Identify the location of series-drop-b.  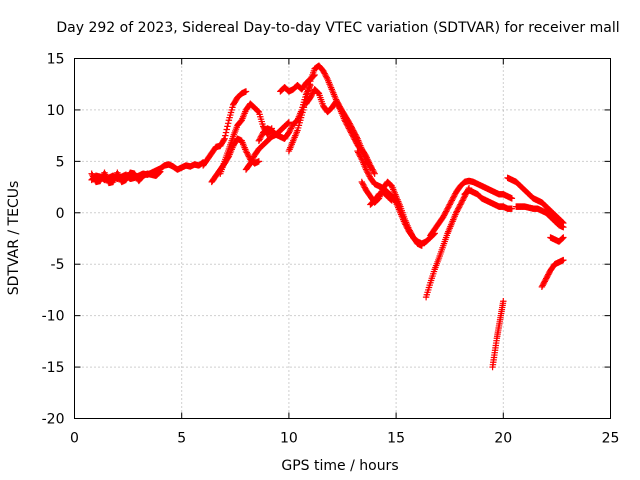
(498, 334).